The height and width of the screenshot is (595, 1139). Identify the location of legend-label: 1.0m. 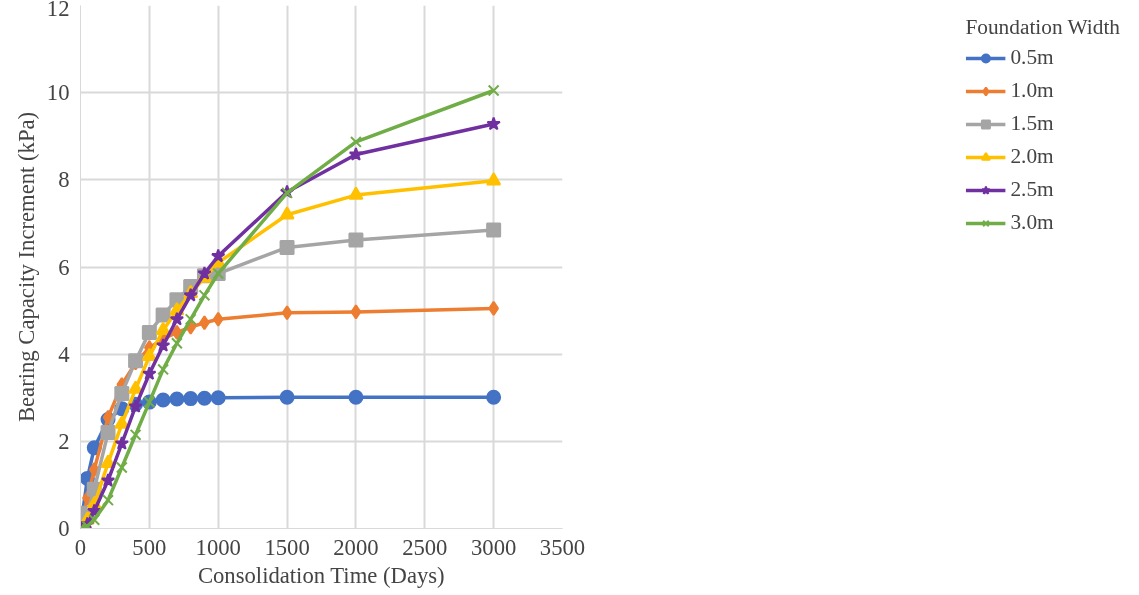
(1032, 90).